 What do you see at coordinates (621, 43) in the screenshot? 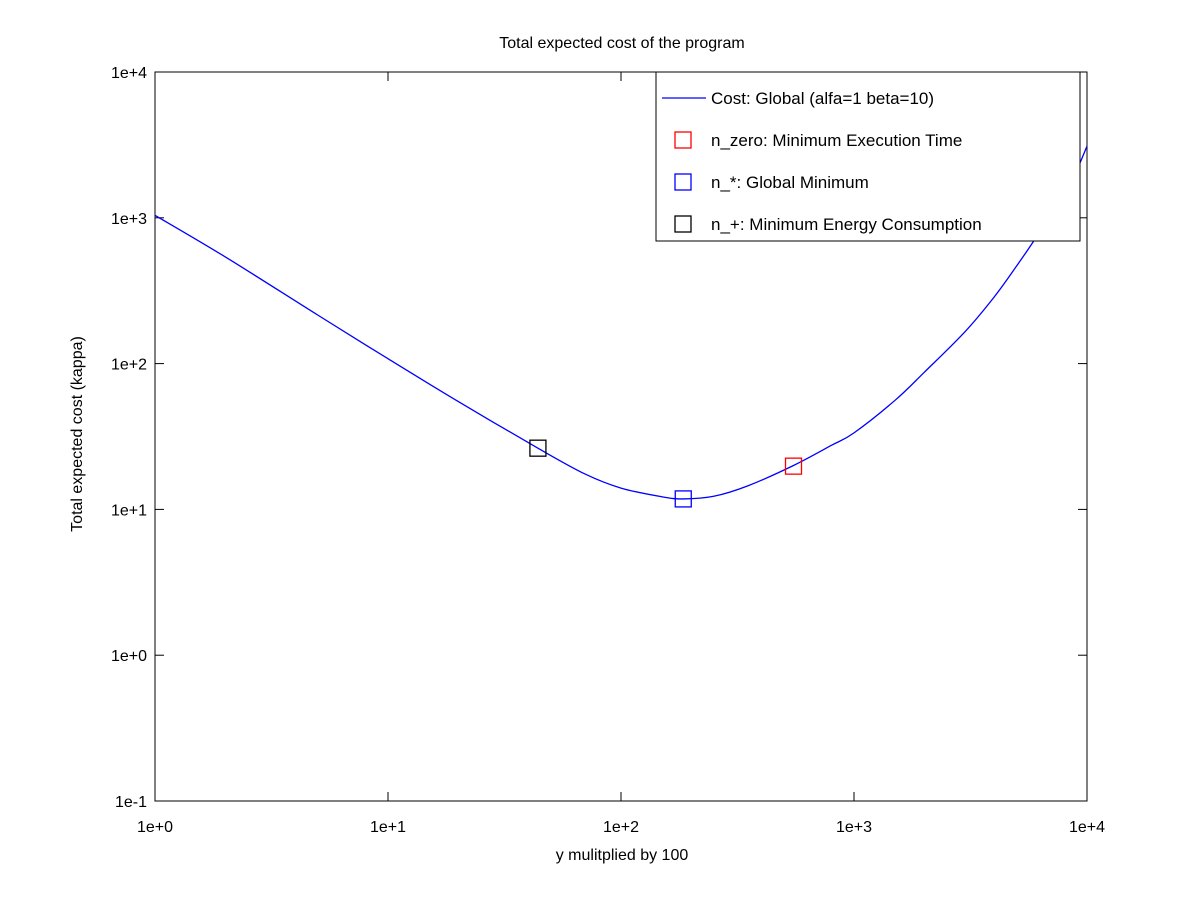
I see `chart-title: Total expected cost of the program` at bounding box center [621, 43].